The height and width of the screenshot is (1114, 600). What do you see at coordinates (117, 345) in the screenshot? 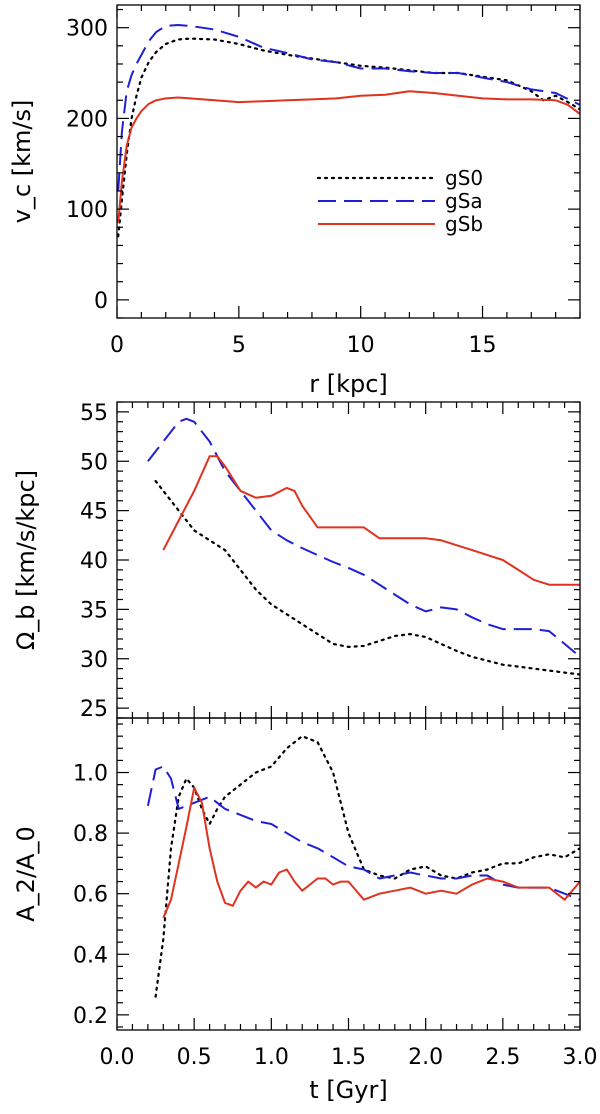
I see `x-tick-label: 0` at bounding box center [117, 345].